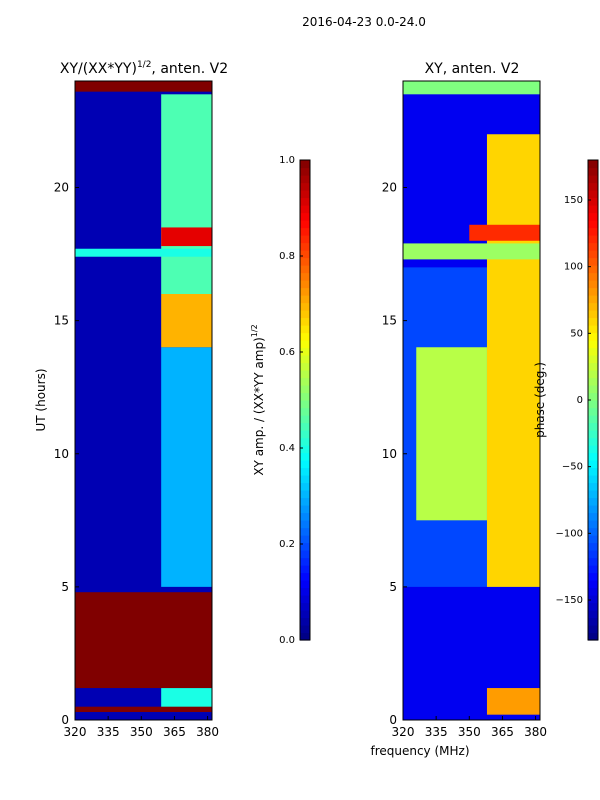 The width and height of the screenshot is (600, 800). What do you see at coordinates (258, 399) in the screenshot?
I see `amplitude-colorbar-label: XY amp. / (XX*YY amp)1/2` at bounding box center [258, 399].